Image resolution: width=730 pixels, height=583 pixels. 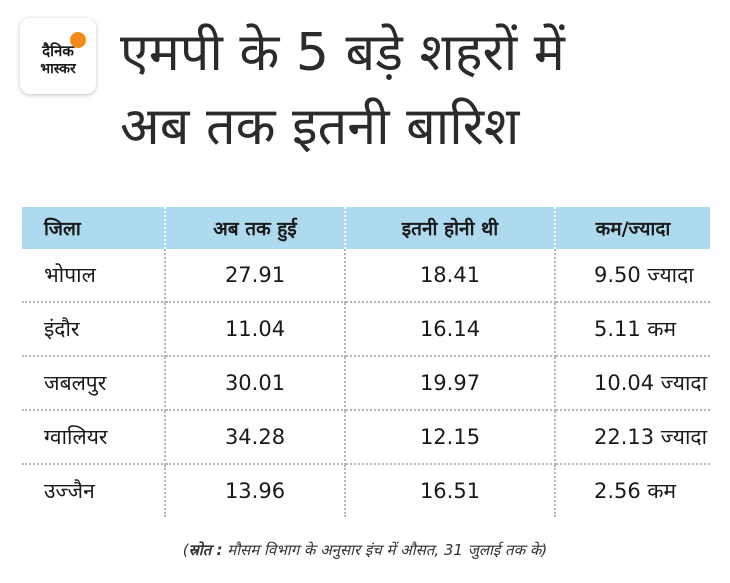 I want to click on logo-line-2: भास्कर, so click(x=58, y=69).